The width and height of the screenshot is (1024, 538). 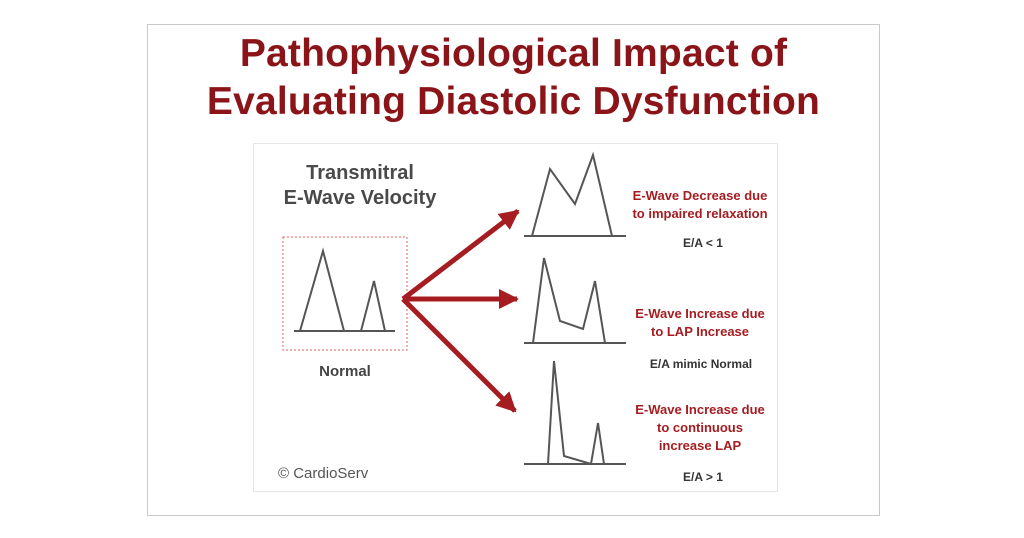 I want to click on normal-a-wave, so click(x=373, y=306).